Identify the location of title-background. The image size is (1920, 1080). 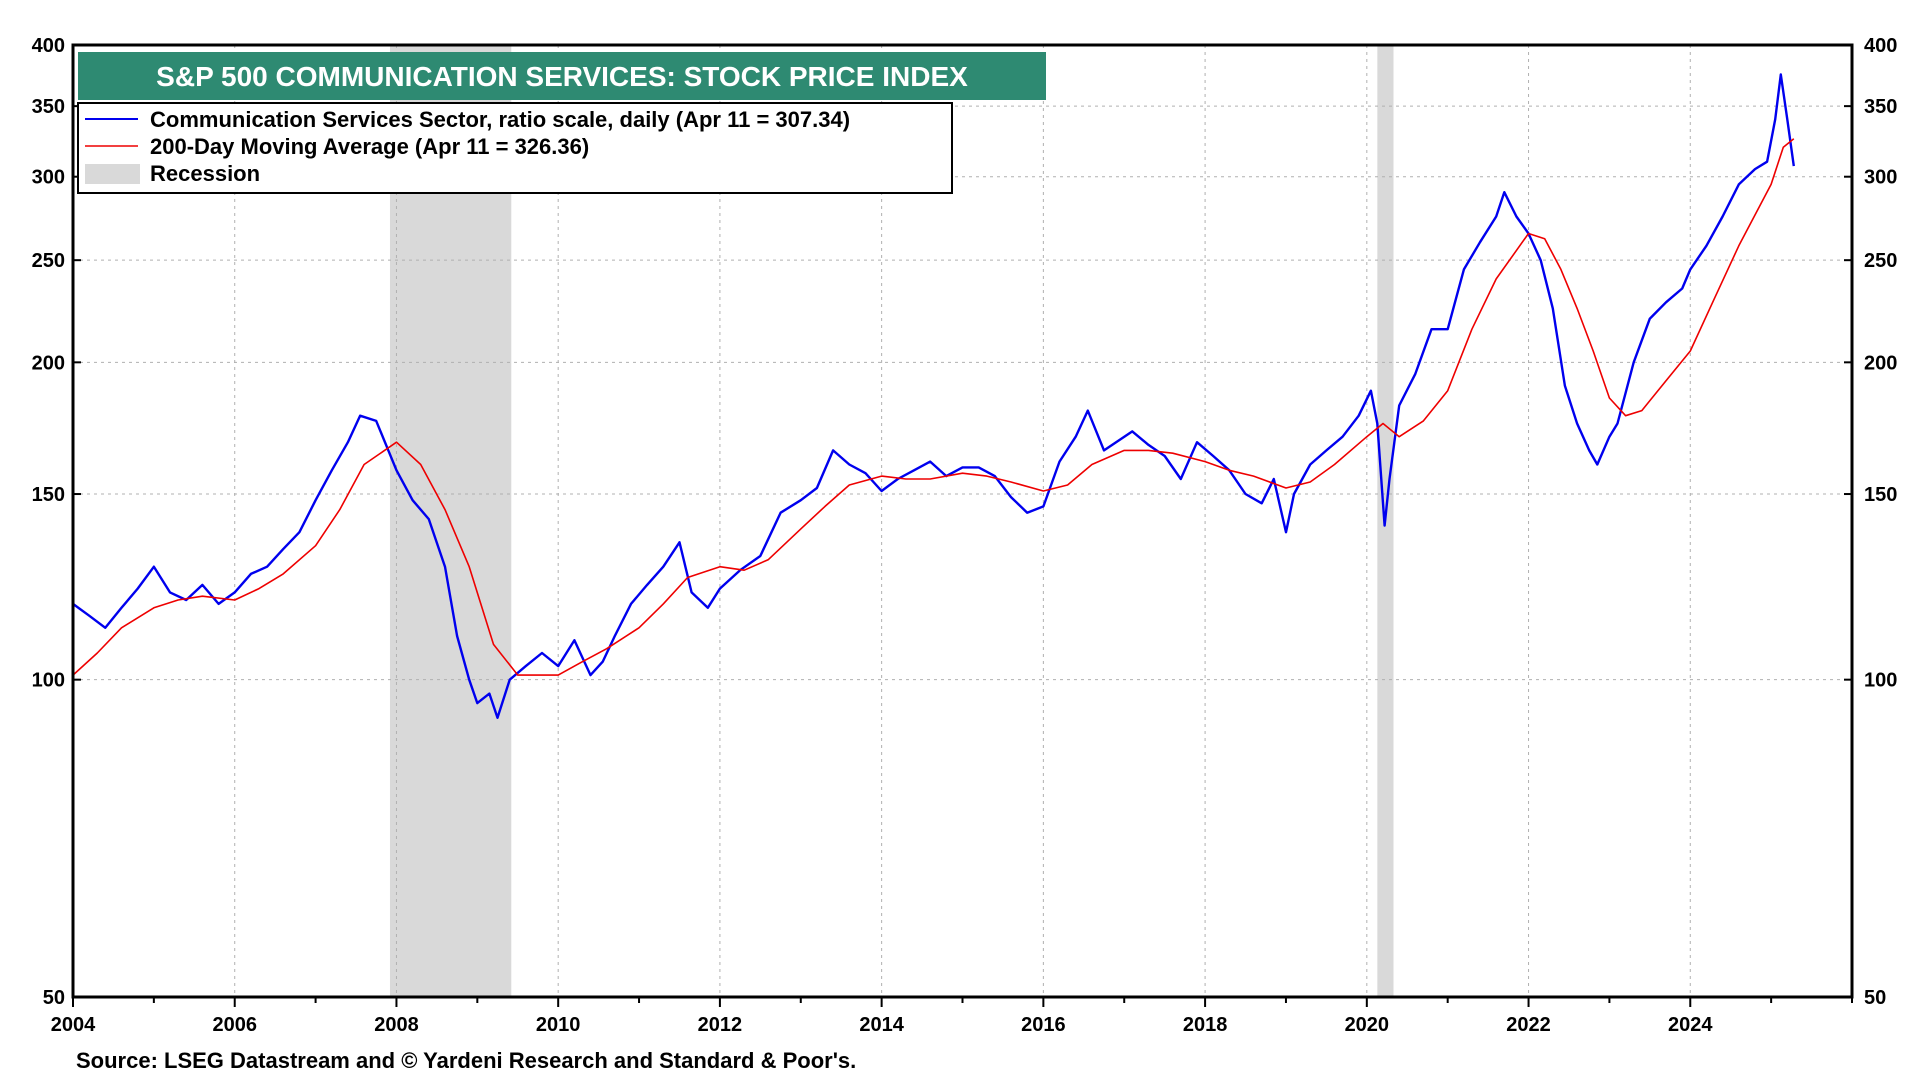
(562, 76).